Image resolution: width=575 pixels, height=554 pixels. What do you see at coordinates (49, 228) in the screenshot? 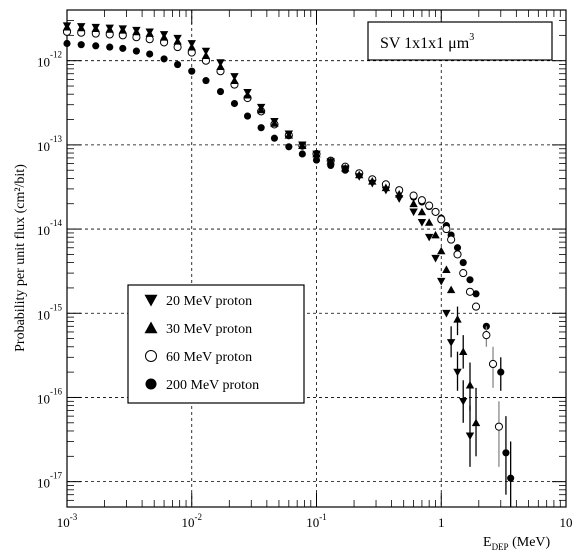
I see `y-tick-label: 10-14` at bounding box center [49, 228].